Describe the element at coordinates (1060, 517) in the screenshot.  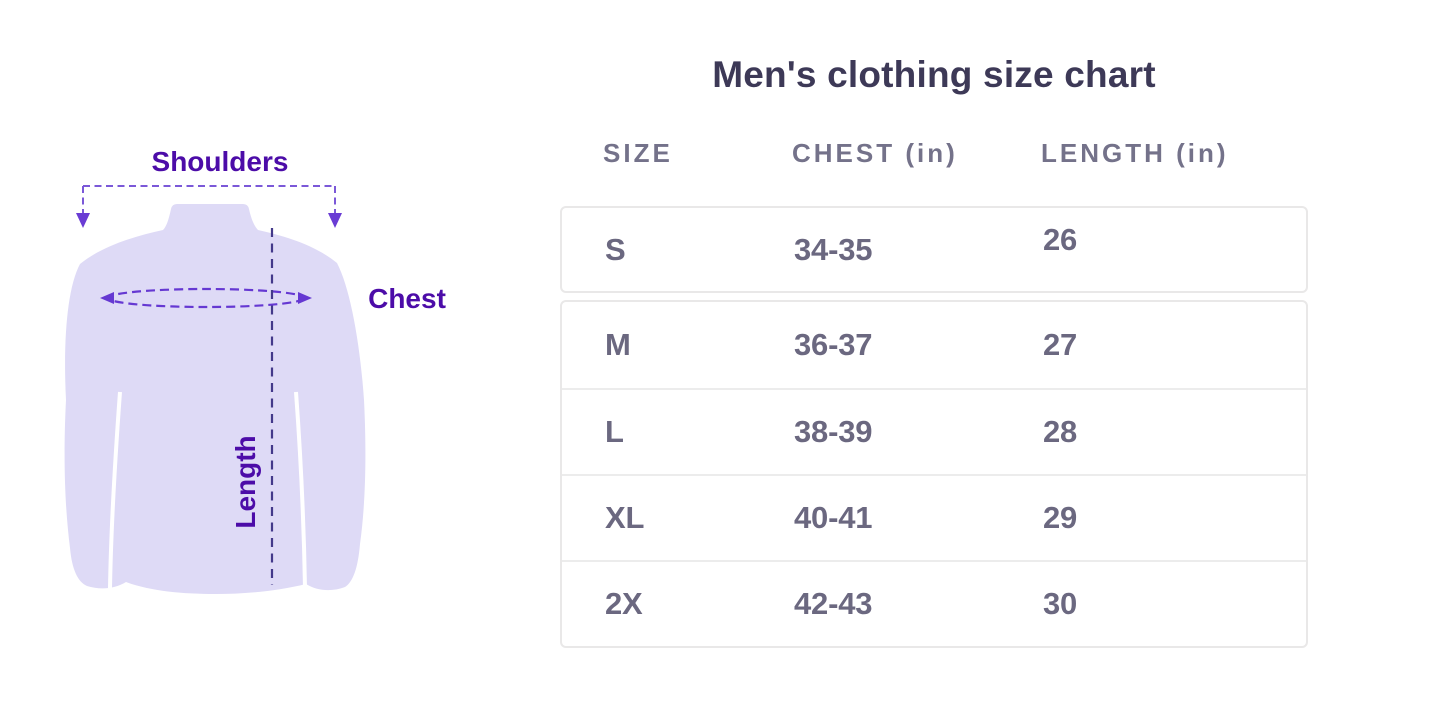
I see `length-cell: 29` at that location.